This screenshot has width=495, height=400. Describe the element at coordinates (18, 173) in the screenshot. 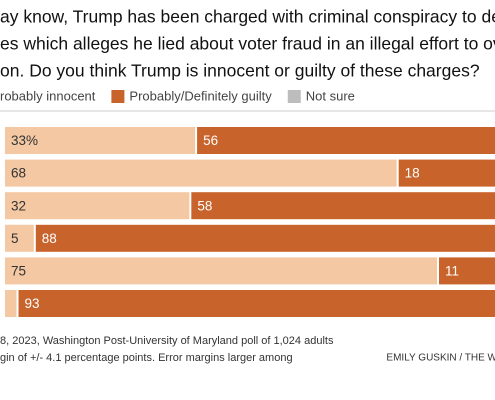

I see `value-label: 68` at that location.